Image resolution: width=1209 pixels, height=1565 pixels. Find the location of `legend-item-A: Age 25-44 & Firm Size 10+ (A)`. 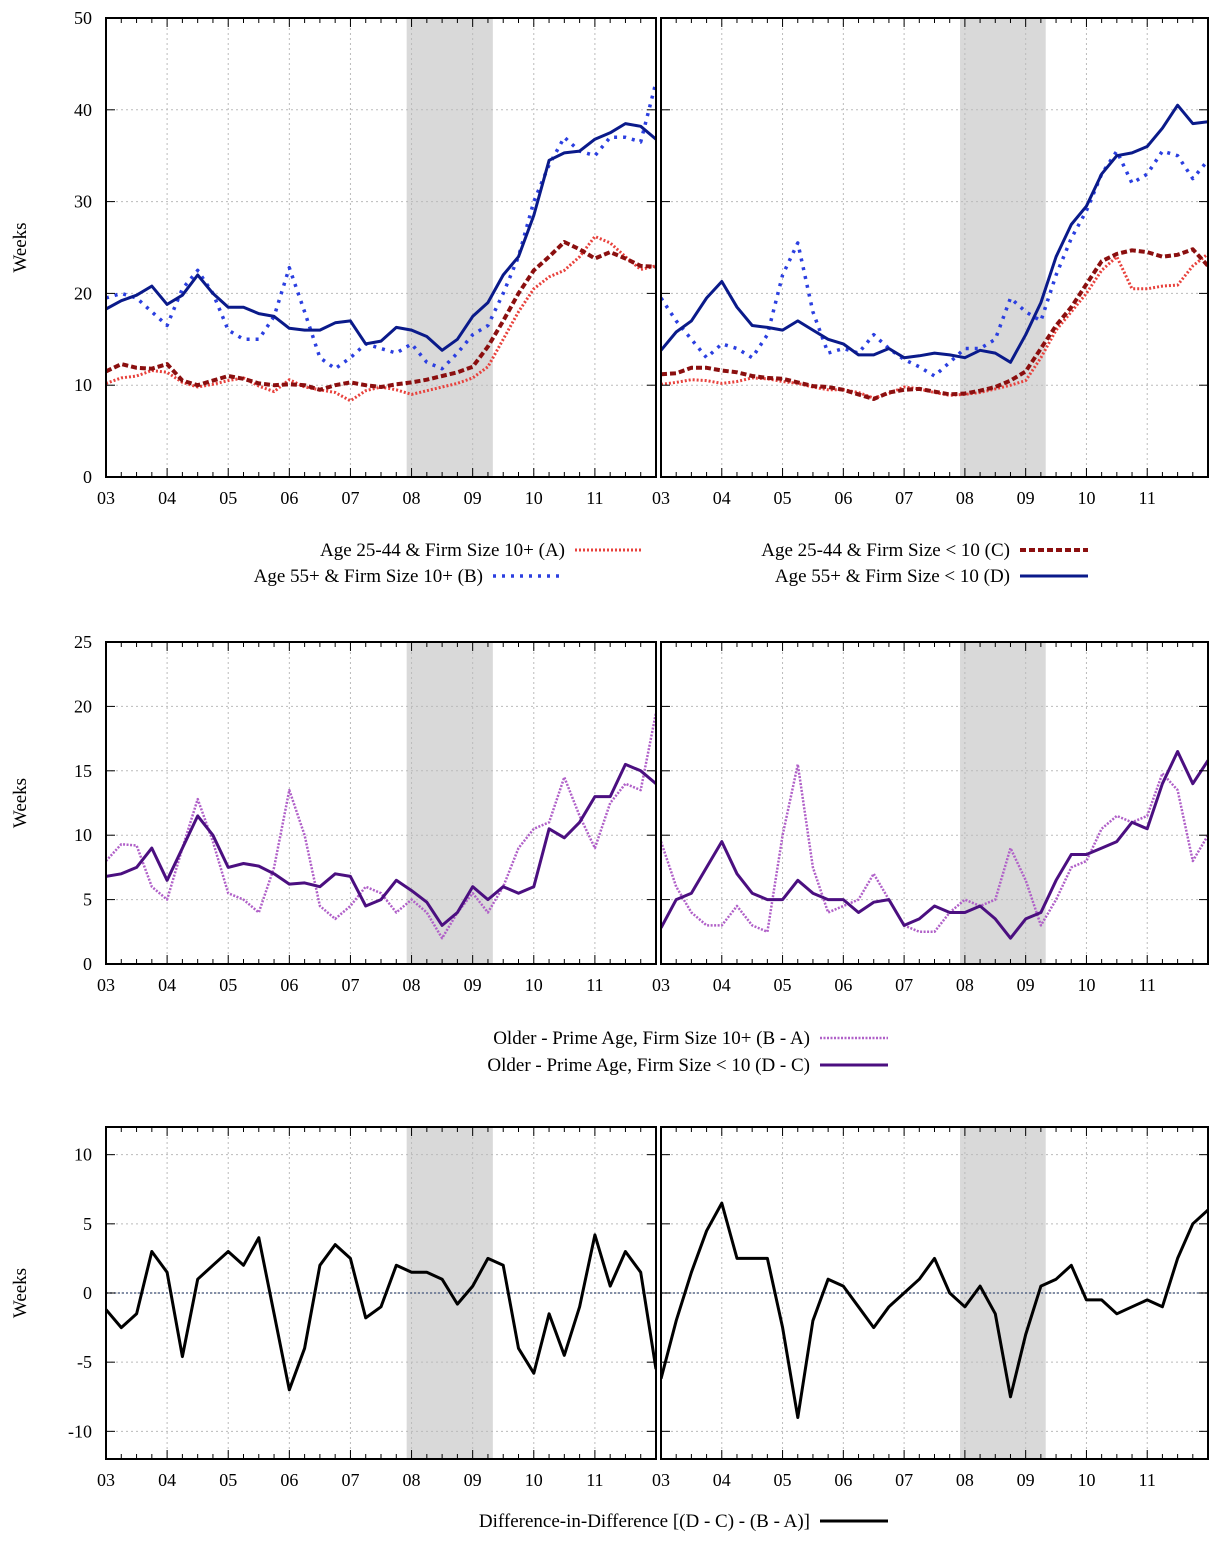

legend-item-A: Age 25-44 & Firm Size 10+ (A) is located at coordinates (481, 550).